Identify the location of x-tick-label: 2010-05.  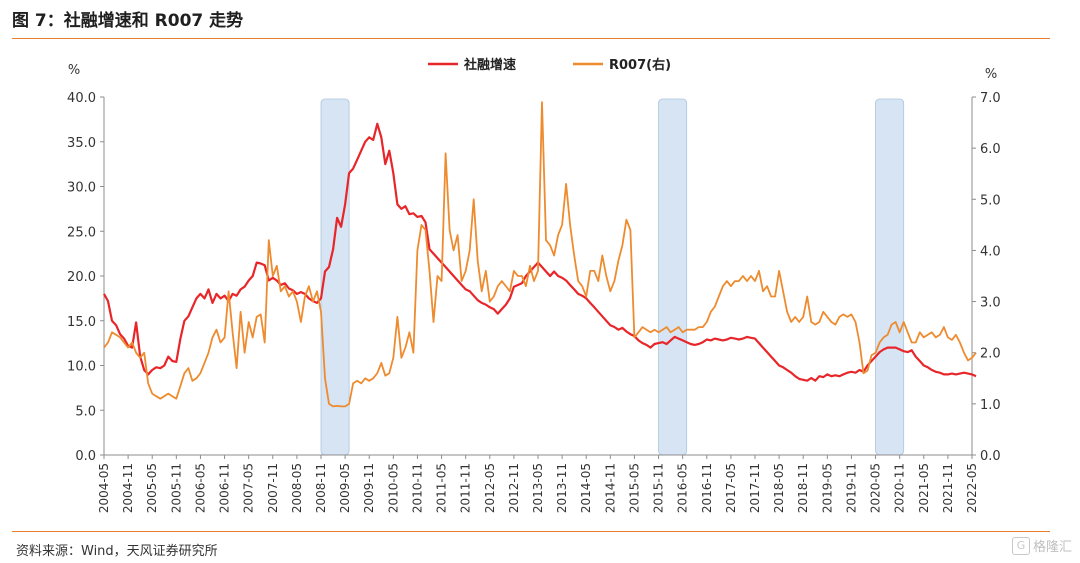
(393, 488).